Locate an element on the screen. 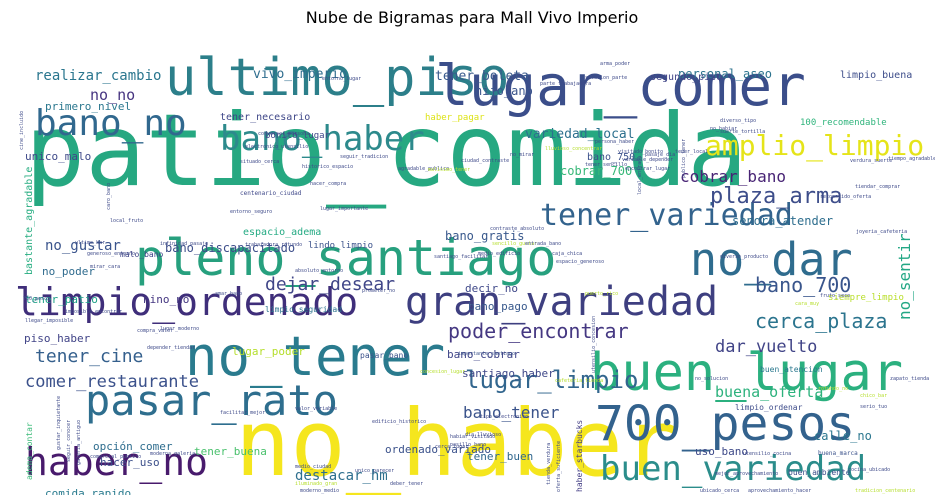 The image size is (944, 504). word-ciudad-contraste: ciudad_contraste is located at coordinates (485, 161).